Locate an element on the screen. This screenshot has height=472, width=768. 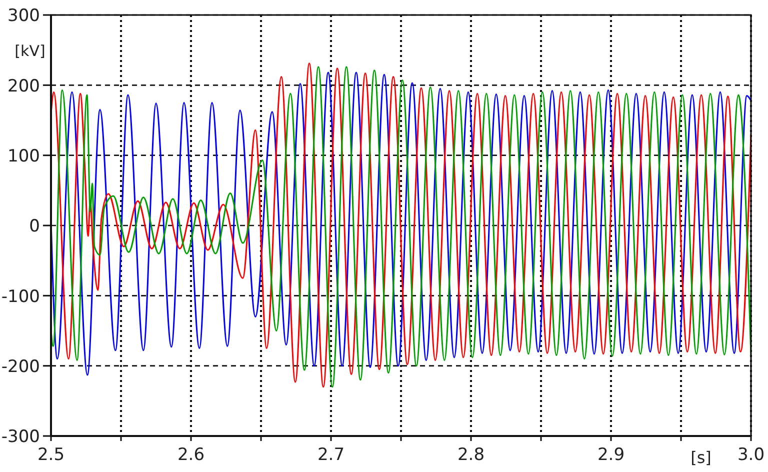
x-tick-label: 2.9 is located at coordinates (611, 455).